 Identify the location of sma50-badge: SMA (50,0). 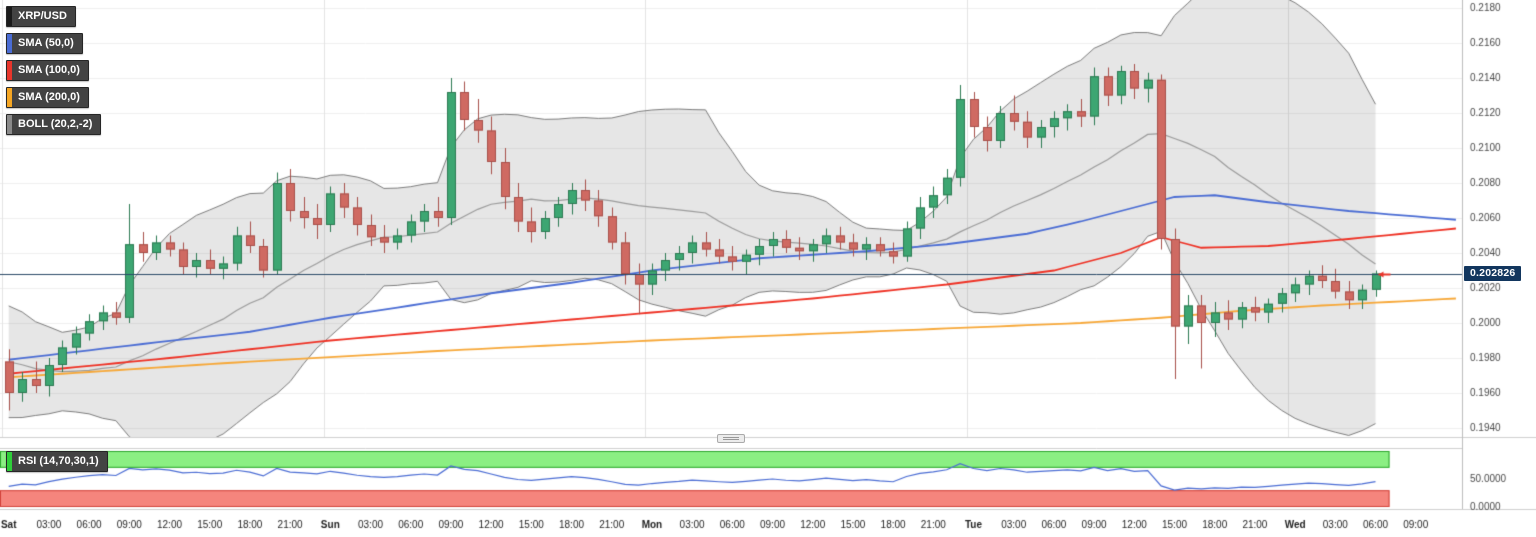
(44, 43).